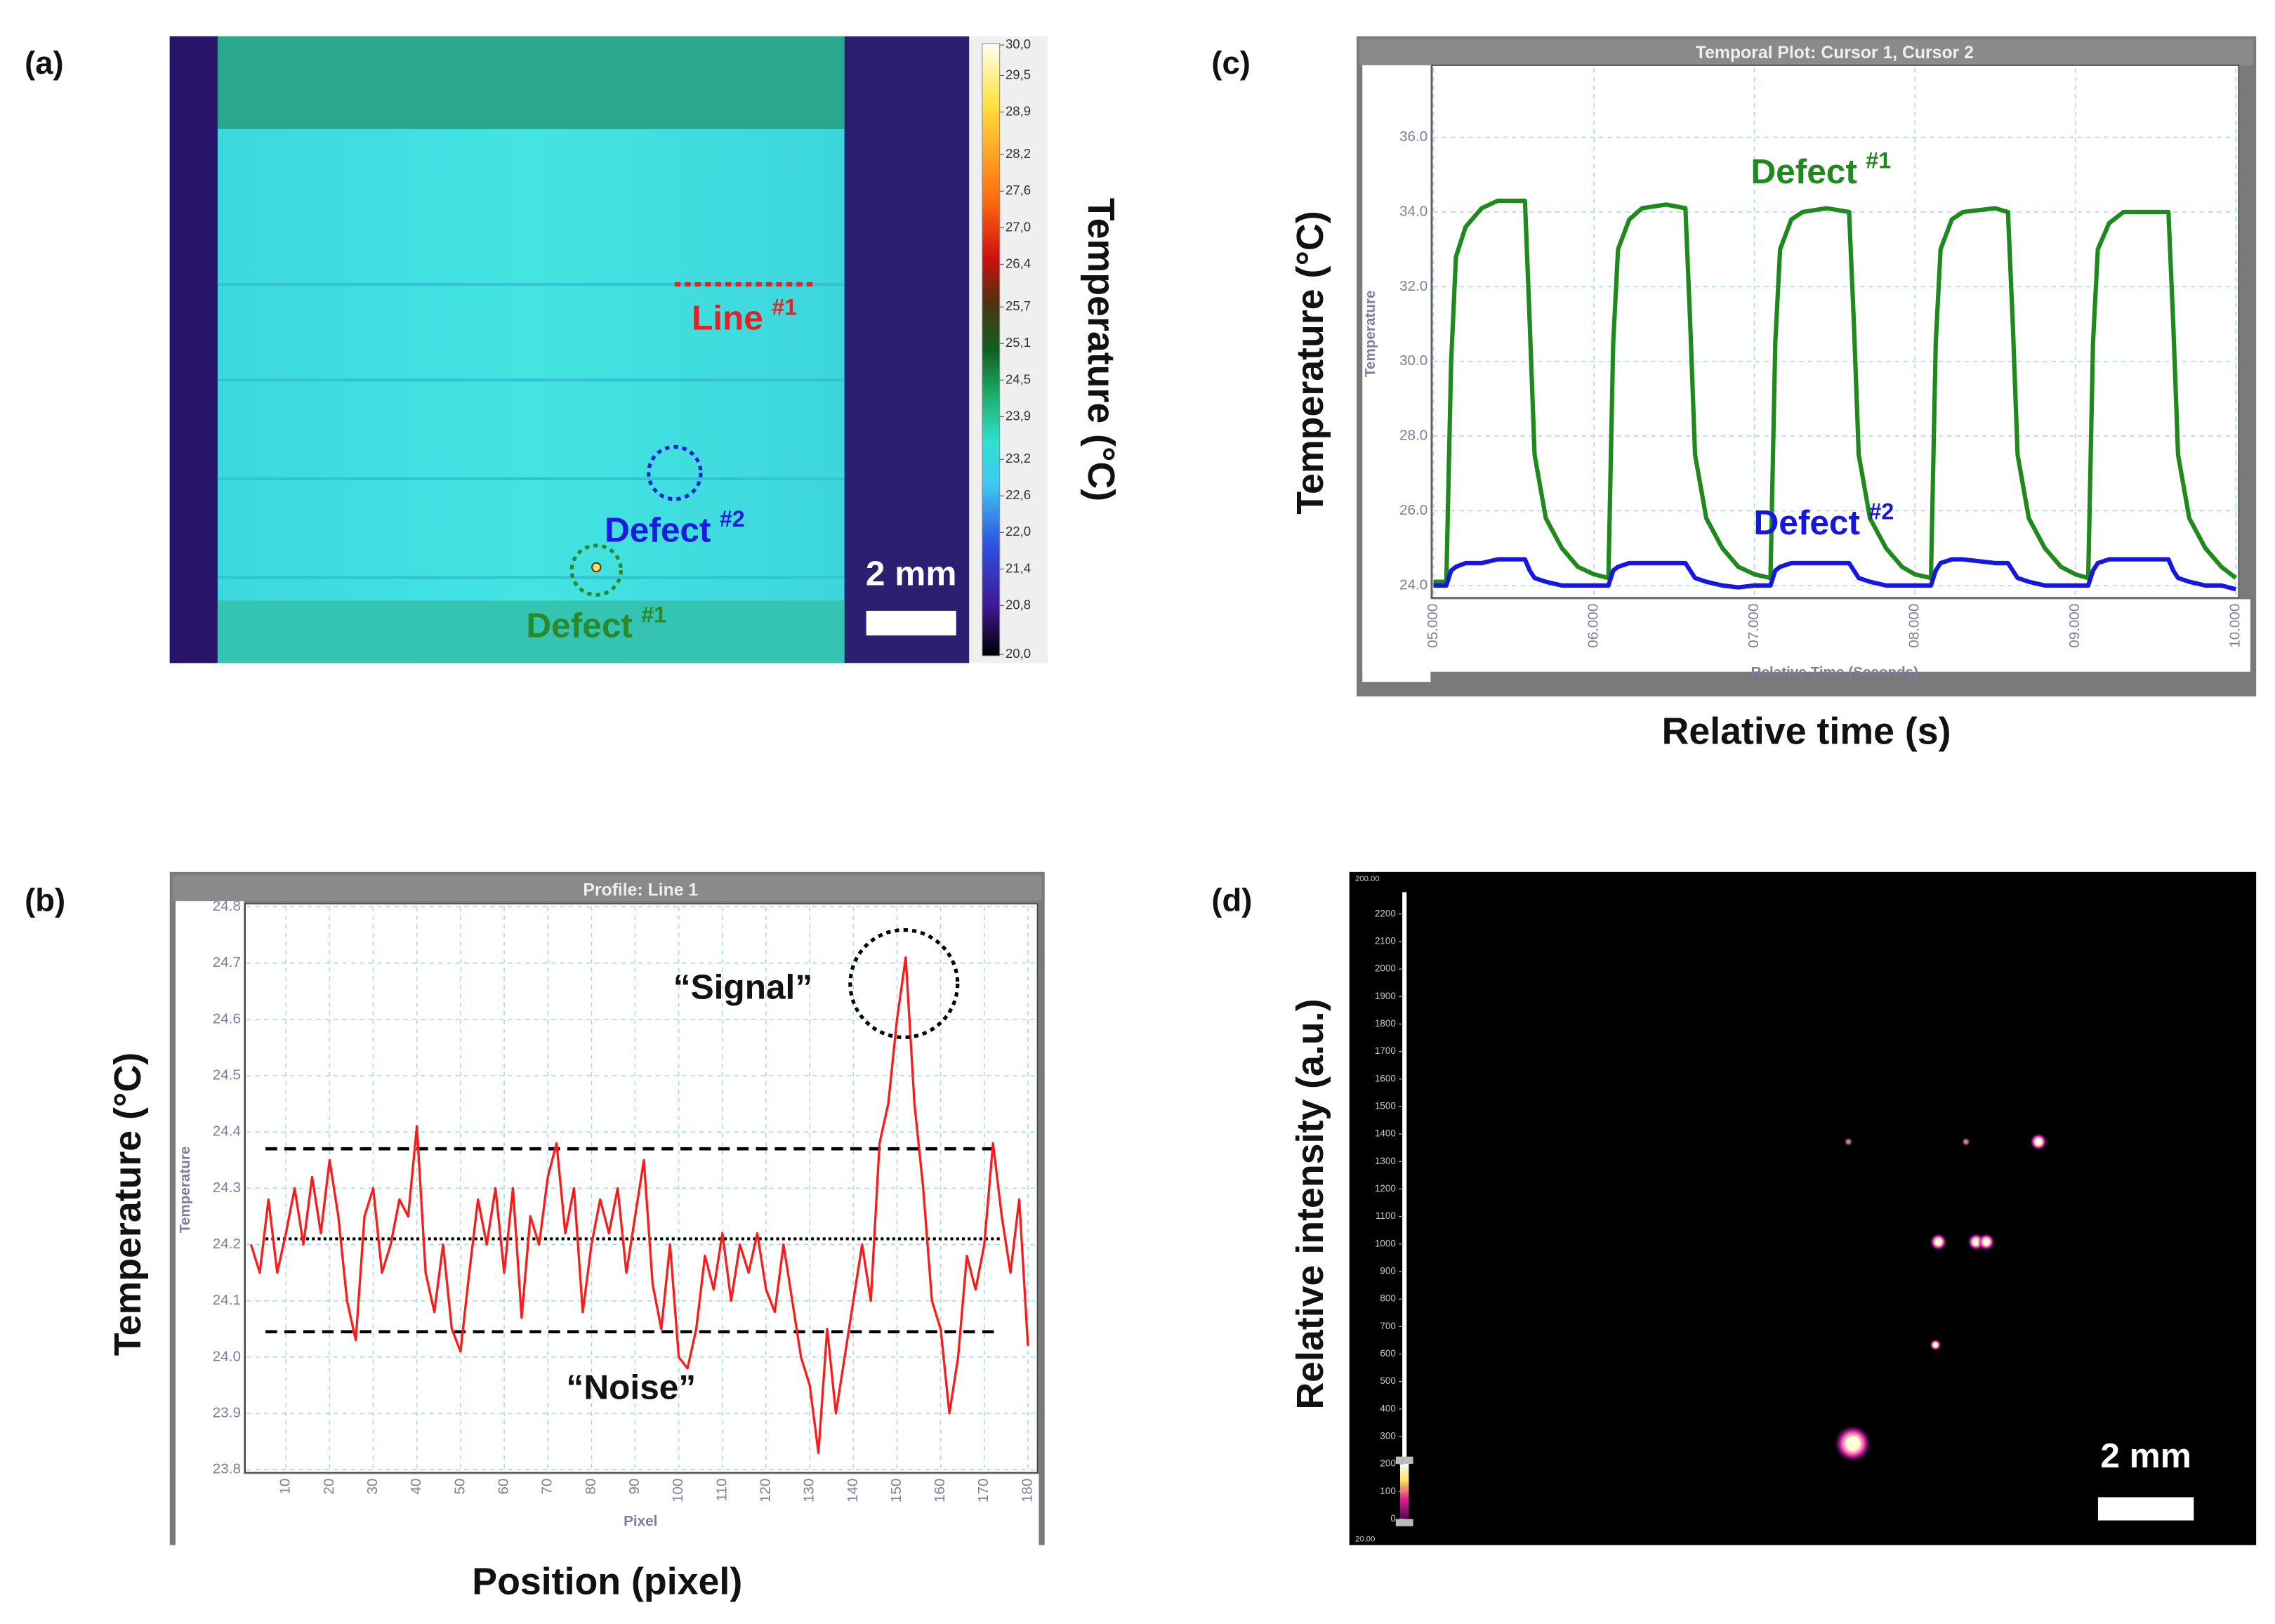 This screenshot has height=1624, width=2275. Describe the element at coordinates (765, 1491) in the screenshot. I see `x-tick-label: 120` at that location.